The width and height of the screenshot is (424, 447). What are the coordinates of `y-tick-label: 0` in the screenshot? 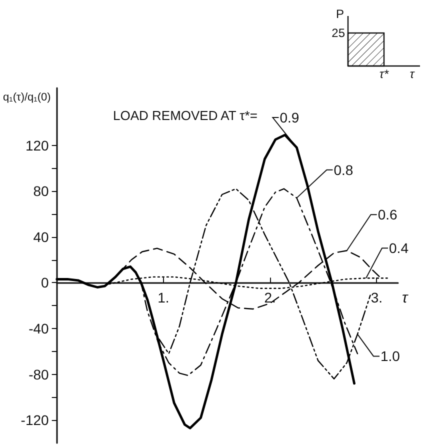 It's located at (45, 282).